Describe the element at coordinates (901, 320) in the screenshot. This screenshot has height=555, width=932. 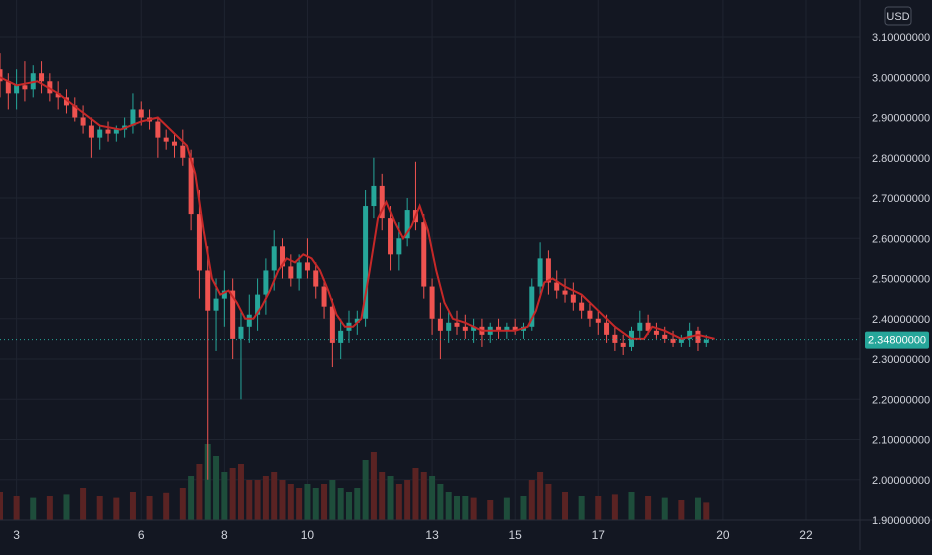
I see `price-tick-label: 2.40000000` at that location.